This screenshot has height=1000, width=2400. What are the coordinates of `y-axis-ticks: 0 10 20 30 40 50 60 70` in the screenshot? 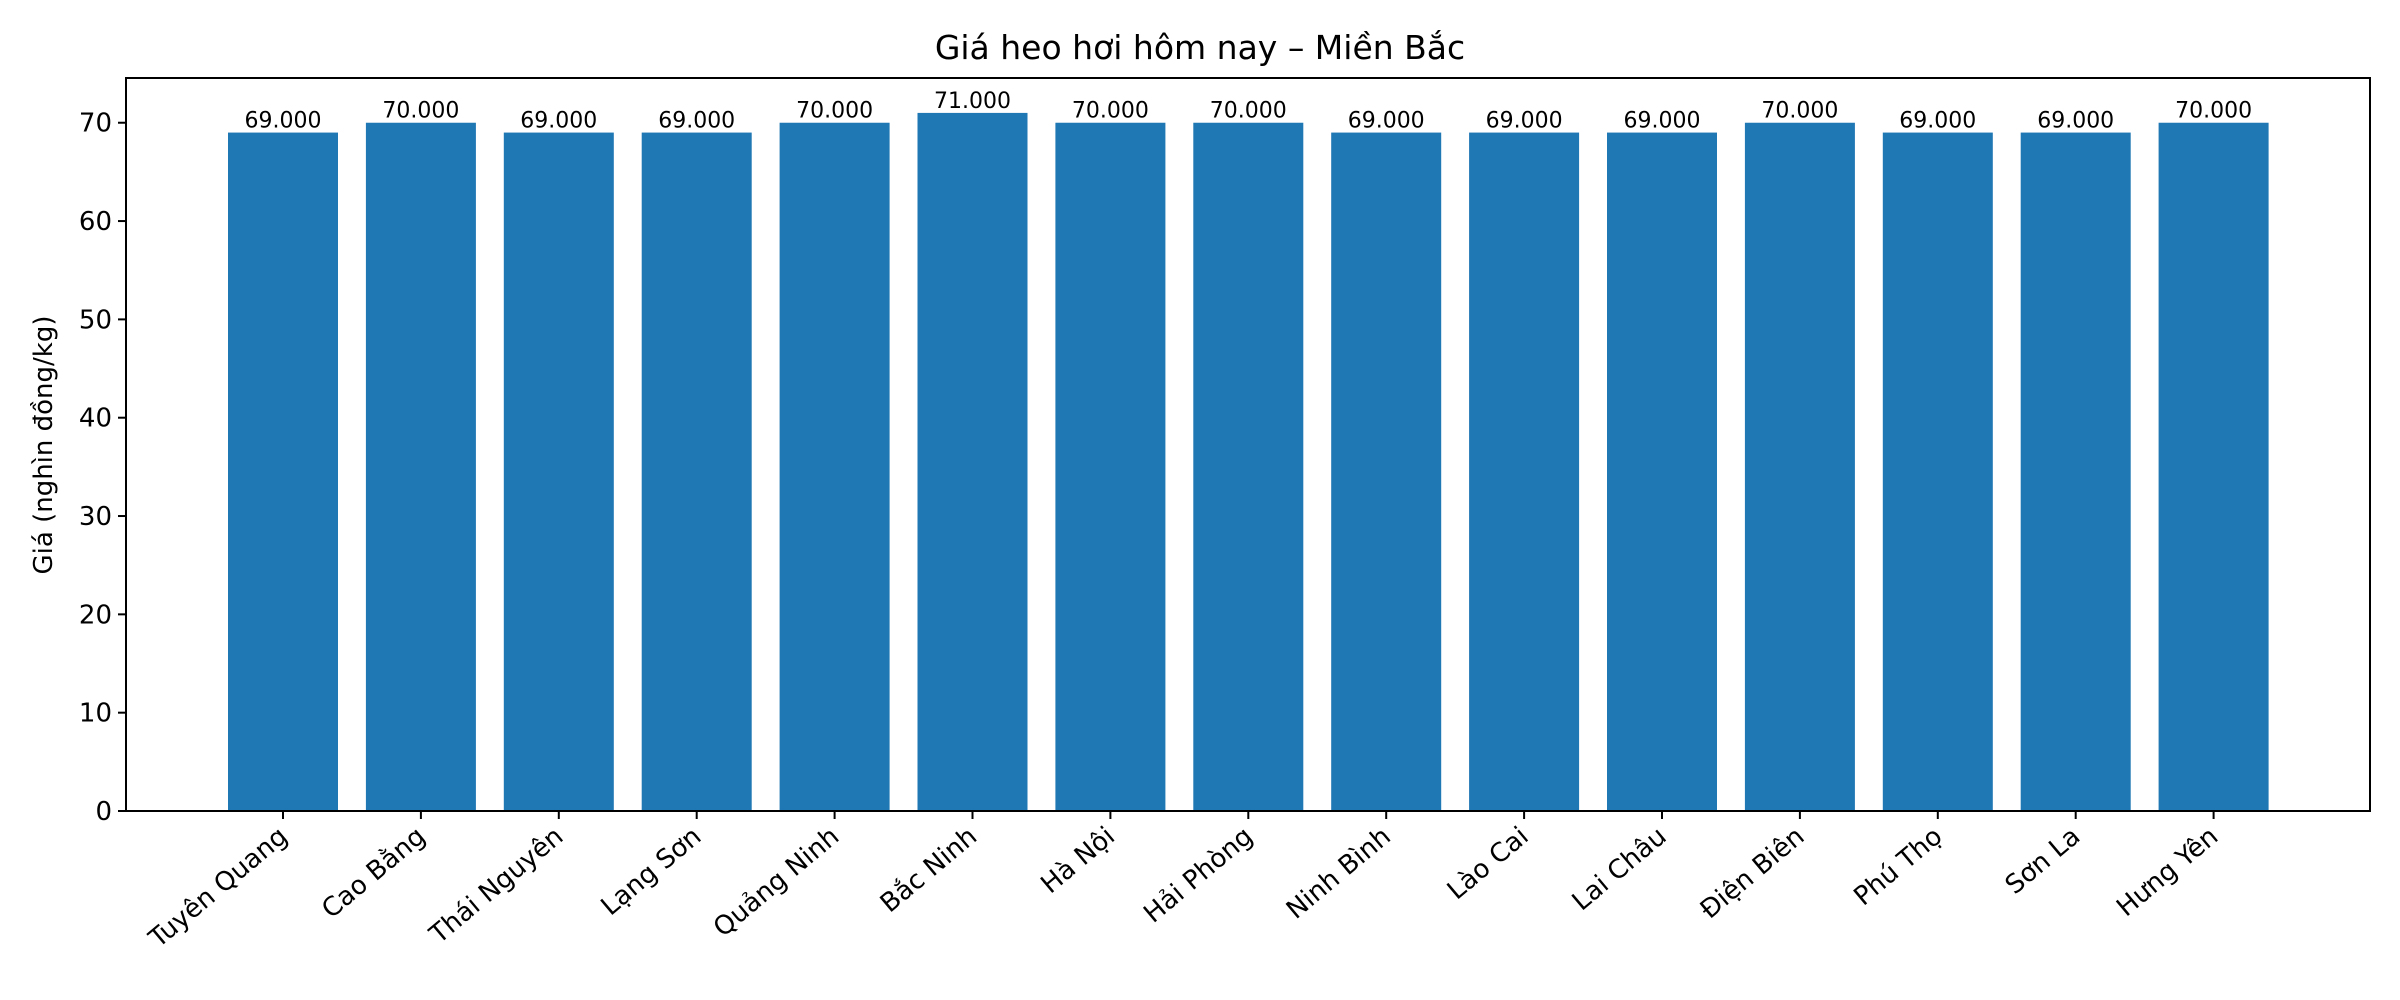 It's located at (102, 468).